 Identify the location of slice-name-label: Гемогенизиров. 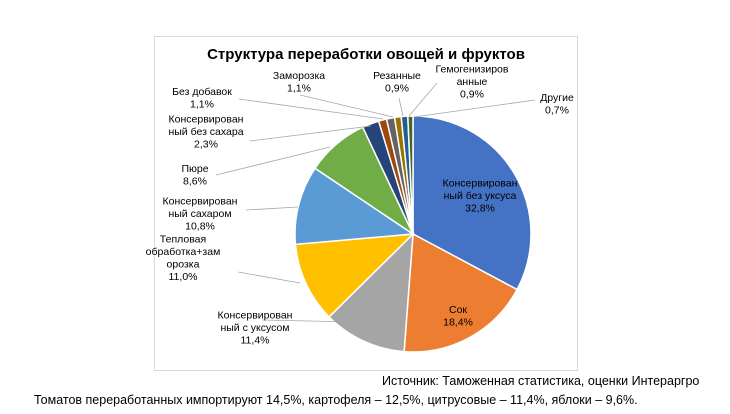
(472, 70).